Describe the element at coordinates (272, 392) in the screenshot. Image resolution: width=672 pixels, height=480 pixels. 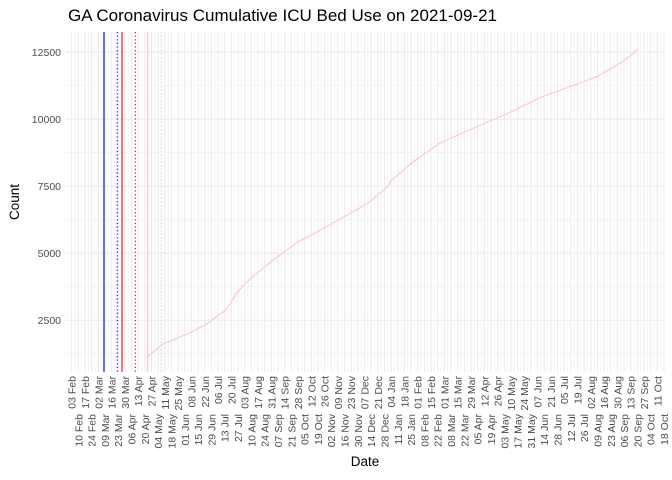
I see `x-tick-label: 31 Aug` at that location.